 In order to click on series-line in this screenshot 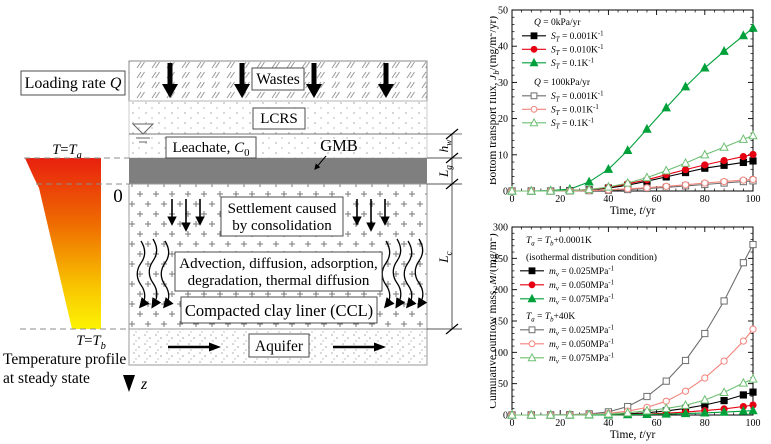, I will do `click(633, 176)`.